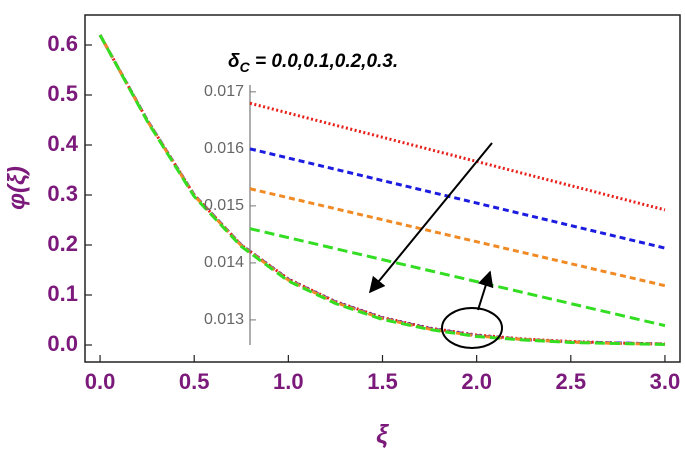 Image resolution: width=685 pixels, height=452 pixels. I want to click on x-axis-label: ξ, so click(382, 434).